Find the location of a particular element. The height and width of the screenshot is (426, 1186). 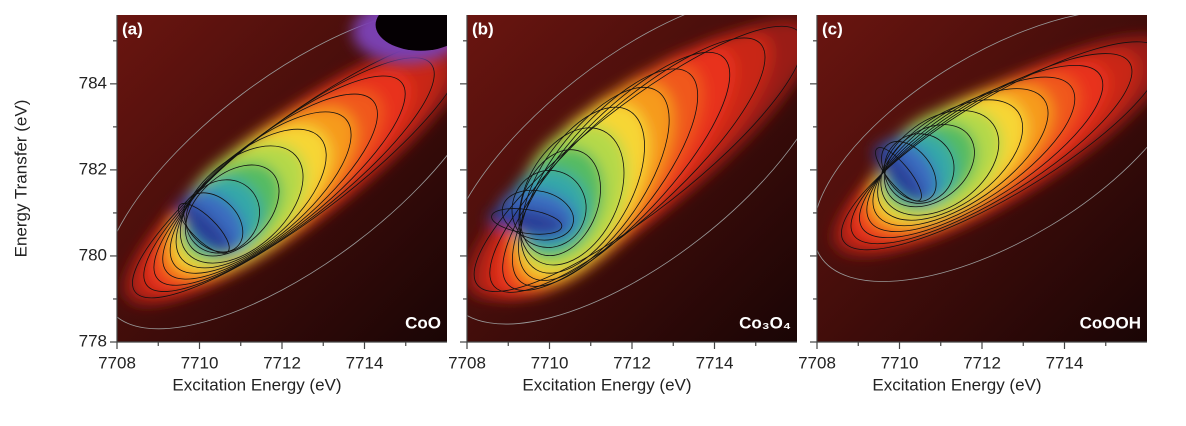

dark-region is located at coordinates (411, 33).